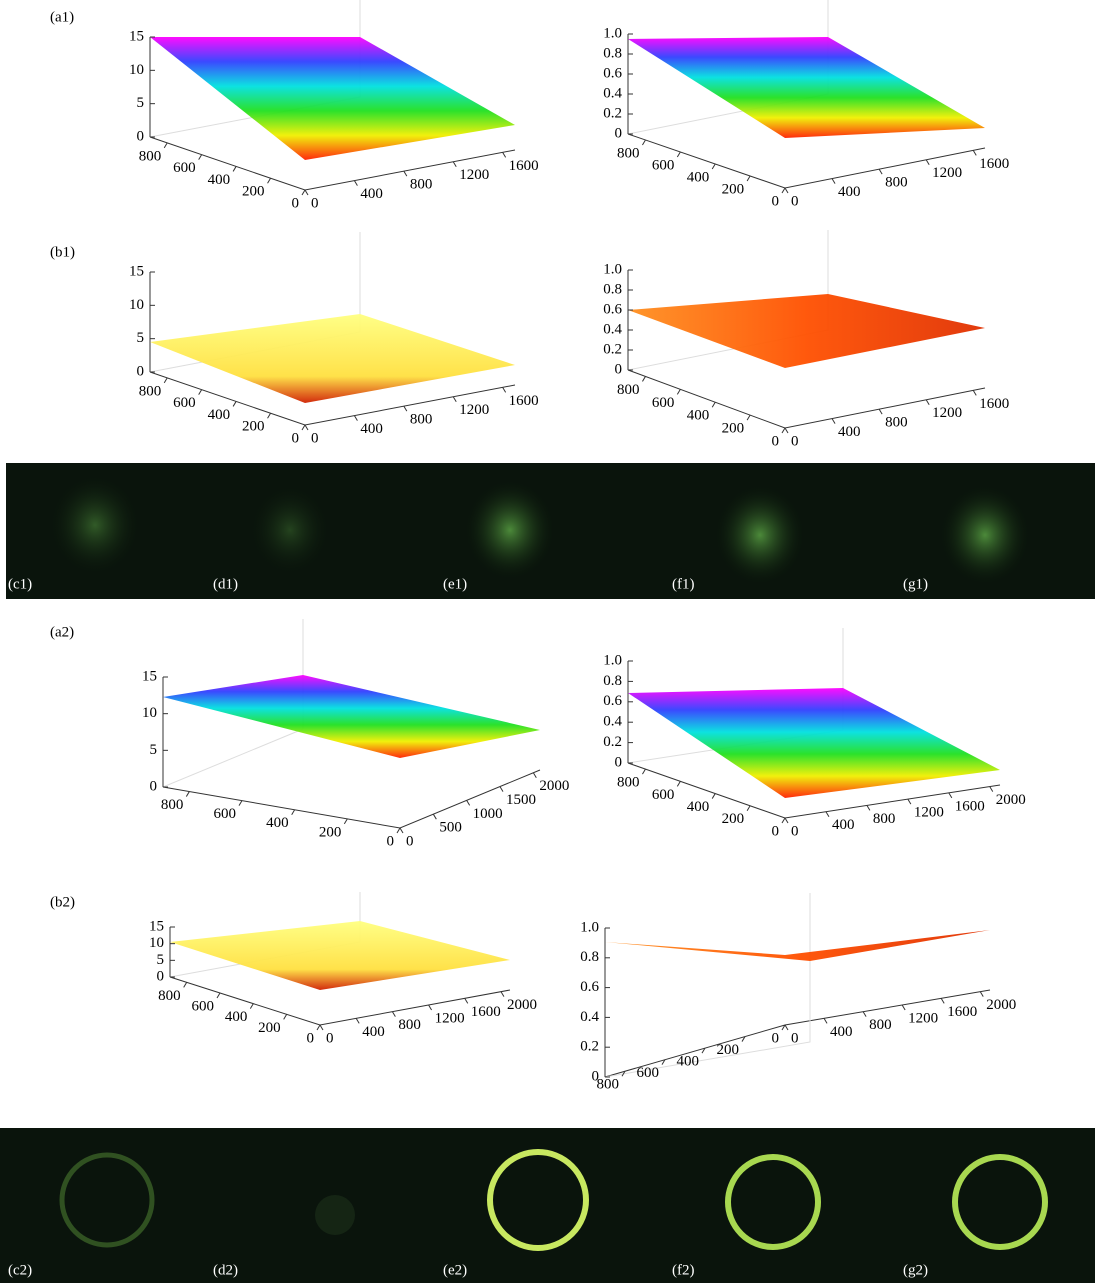 This screenshot has width=1095, height=1283. Describe the element at coordinates (455, 1270) in the screenshot. I see `photo-label: (e2)` at that location.